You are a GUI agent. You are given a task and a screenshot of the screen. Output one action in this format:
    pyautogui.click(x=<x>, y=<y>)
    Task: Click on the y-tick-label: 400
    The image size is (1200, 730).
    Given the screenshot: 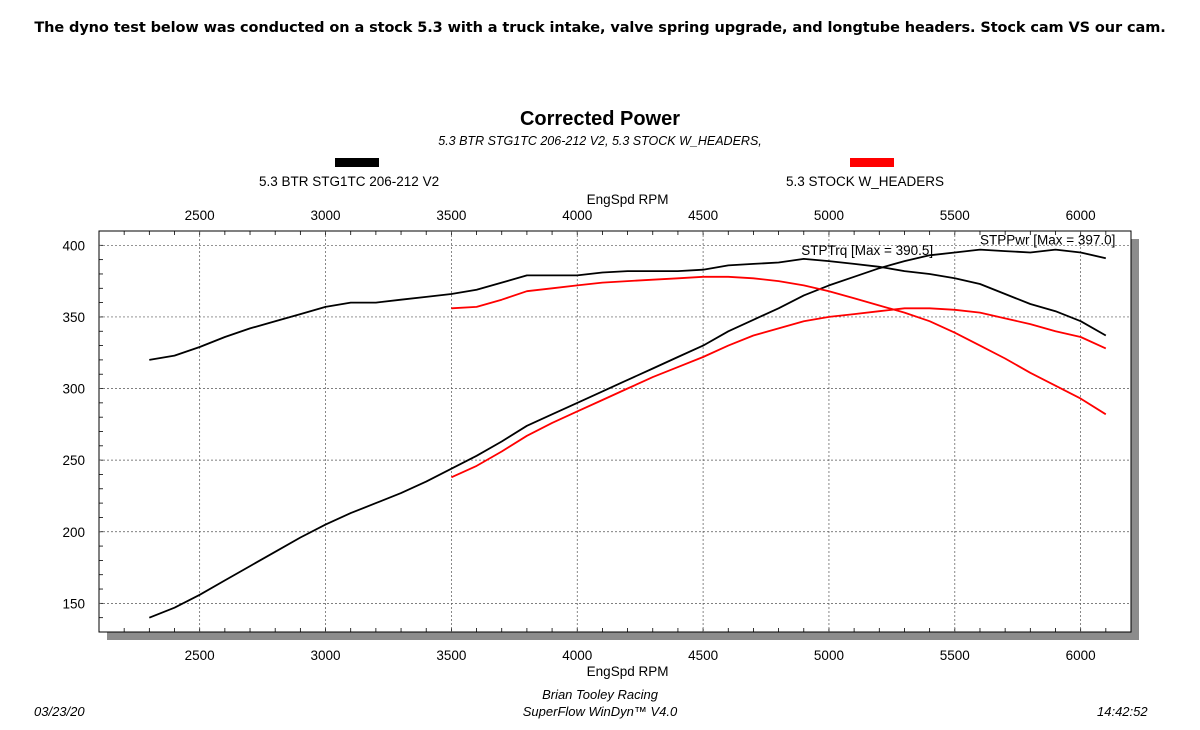 What is the action you would take?
    pyautogui.click(x=73, y=245)
    